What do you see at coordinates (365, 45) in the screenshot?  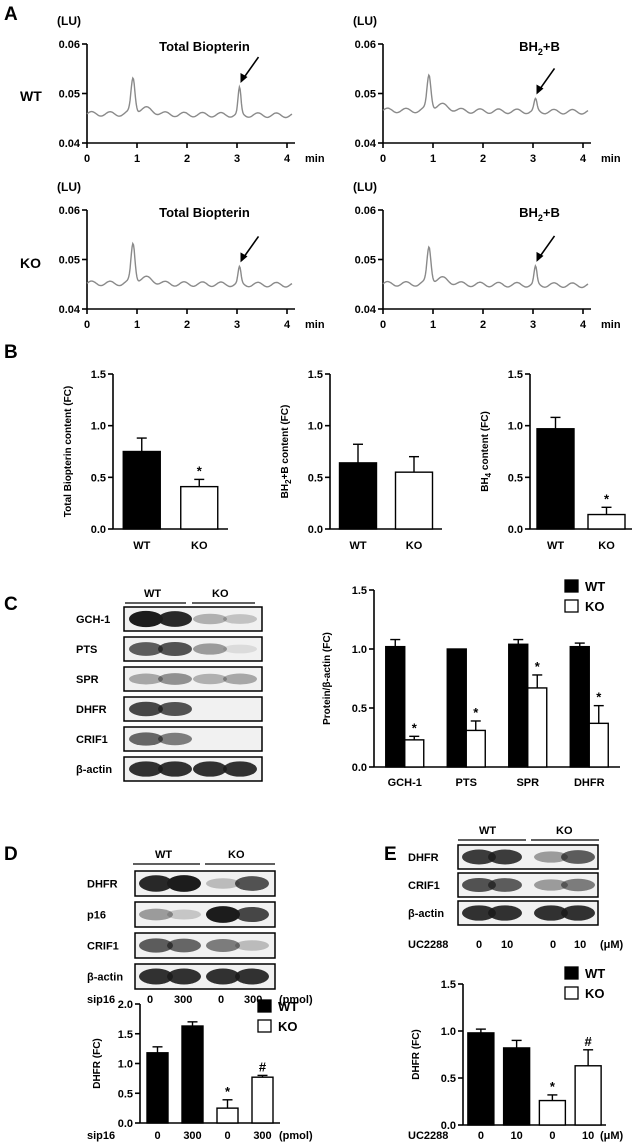 I see `y-tick-label: 0.06` at bounding box center [365, 45].